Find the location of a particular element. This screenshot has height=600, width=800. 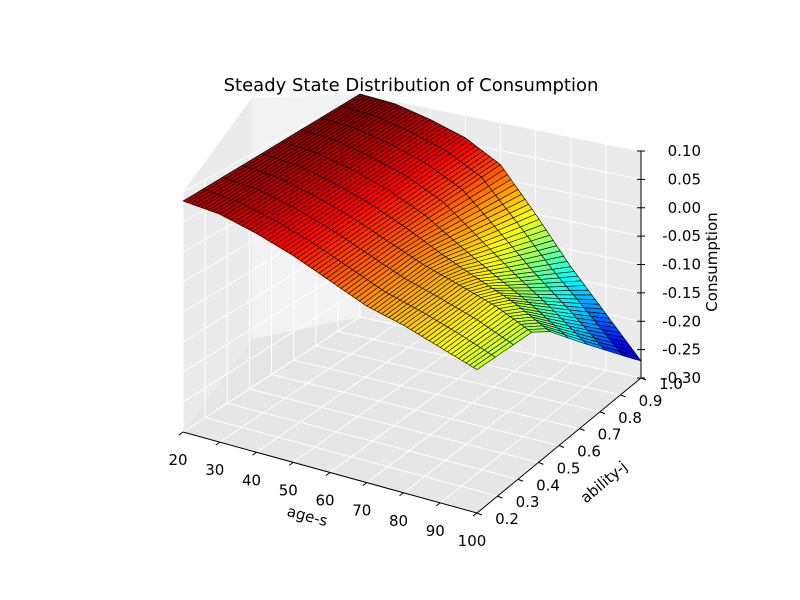

z-tick-label: -0.30 is located at coordinates (681, 378).